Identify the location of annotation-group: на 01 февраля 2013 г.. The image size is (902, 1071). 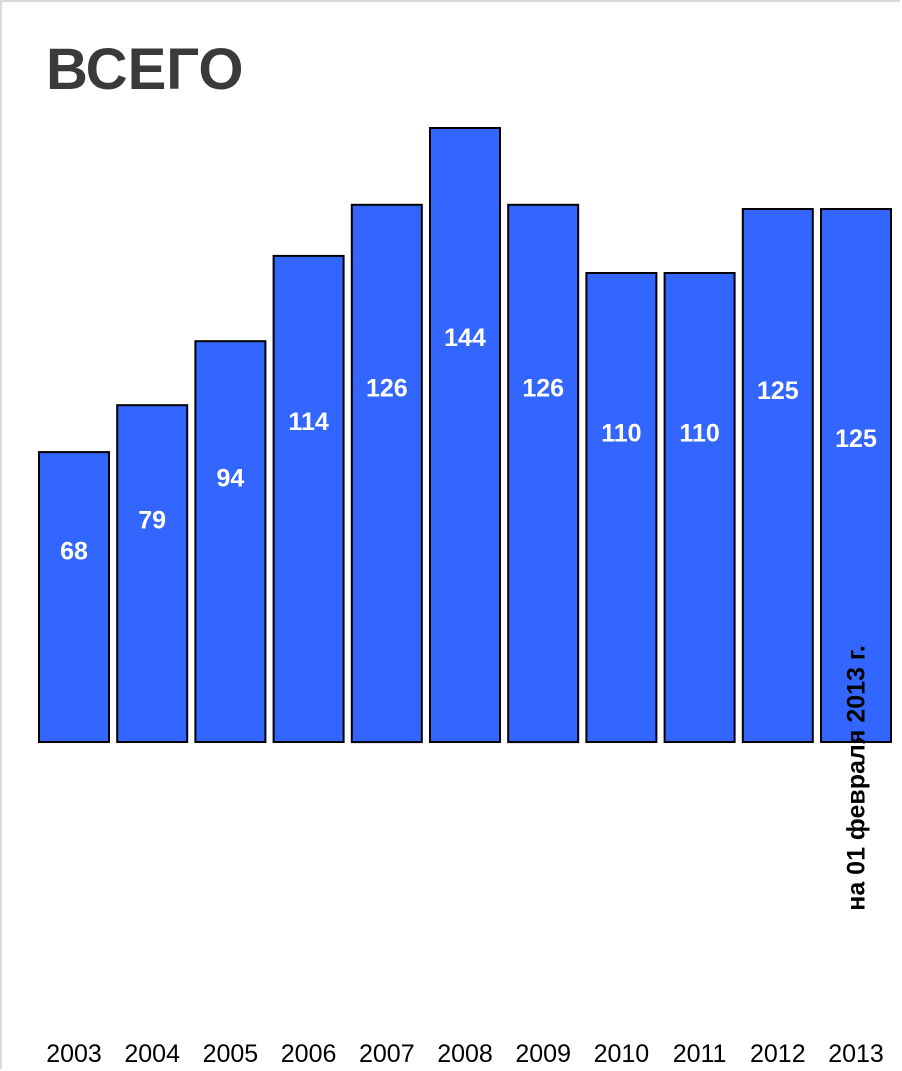
(857, 778).